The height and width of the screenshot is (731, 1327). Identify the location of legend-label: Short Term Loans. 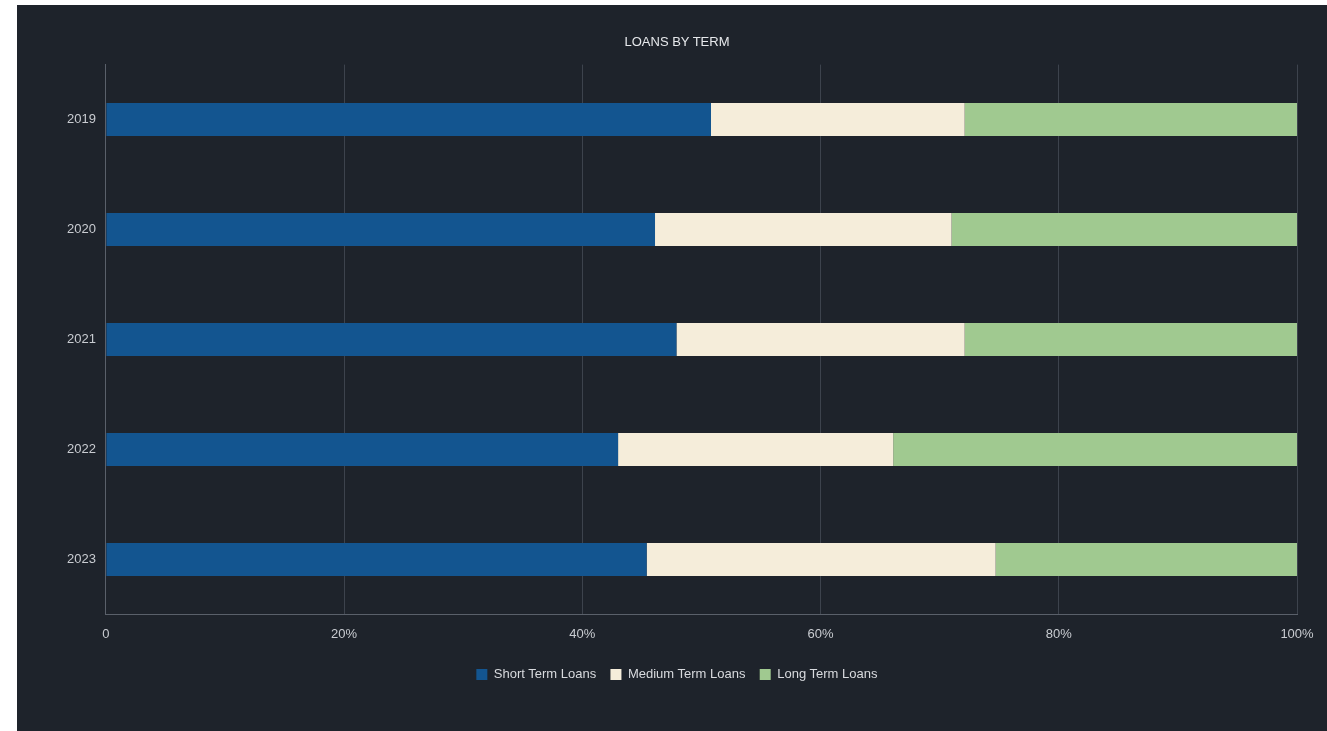
(545, 674).